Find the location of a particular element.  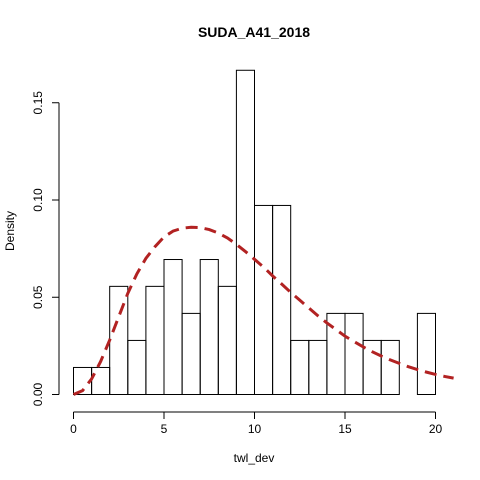

x-axis-label: twl_dev is located at coordinates (254, 458).